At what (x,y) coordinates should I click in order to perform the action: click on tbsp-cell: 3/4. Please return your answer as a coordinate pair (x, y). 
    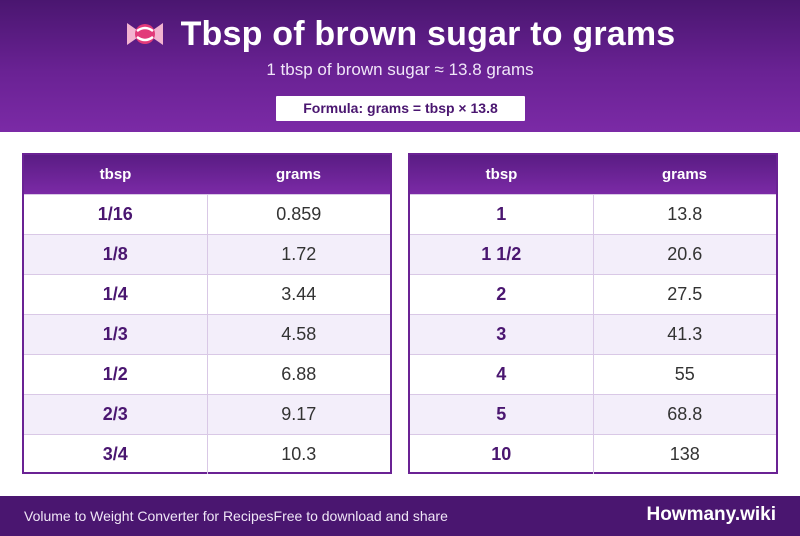
    Looking at the image, I should click on (116, 453).